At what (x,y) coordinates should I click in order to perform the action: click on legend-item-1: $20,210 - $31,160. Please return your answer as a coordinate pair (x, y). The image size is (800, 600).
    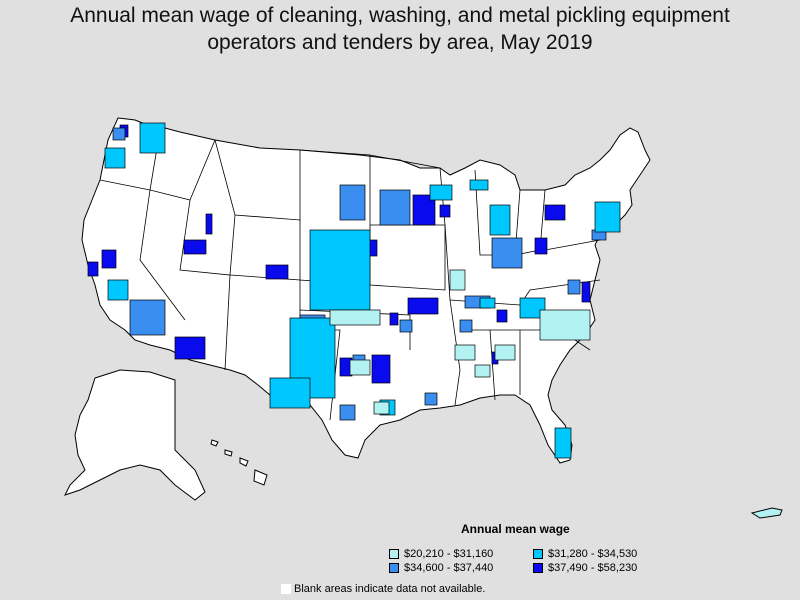
    Looking at the image, I should click on (441, 554).